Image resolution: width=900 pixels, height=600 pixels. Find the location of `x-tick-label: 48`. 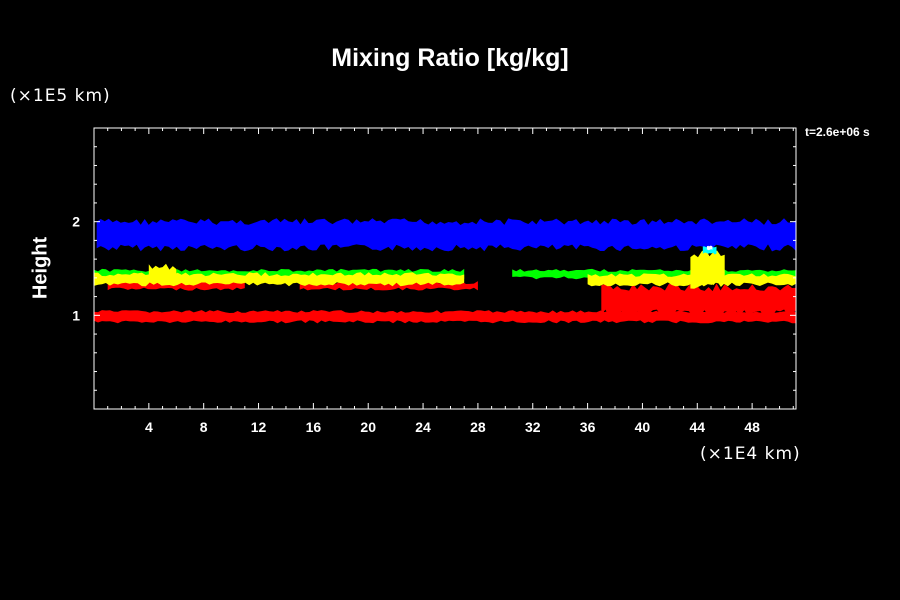

x-tick-label: 48 is located at coordinates (752, 427).